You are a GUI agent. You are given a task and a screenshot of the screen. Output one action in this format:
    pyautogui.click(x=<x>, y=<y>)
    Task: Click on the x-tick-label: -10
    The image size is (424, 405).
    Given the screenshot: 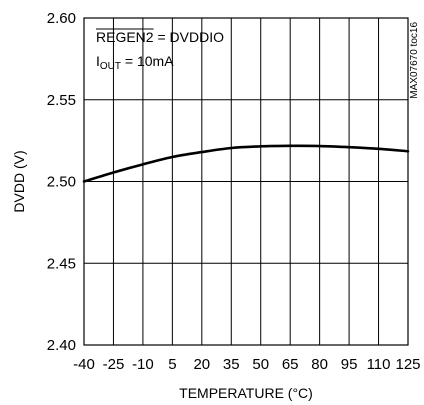 What is the action you would take?
    pyautogui.click(x=143, y=364)
    